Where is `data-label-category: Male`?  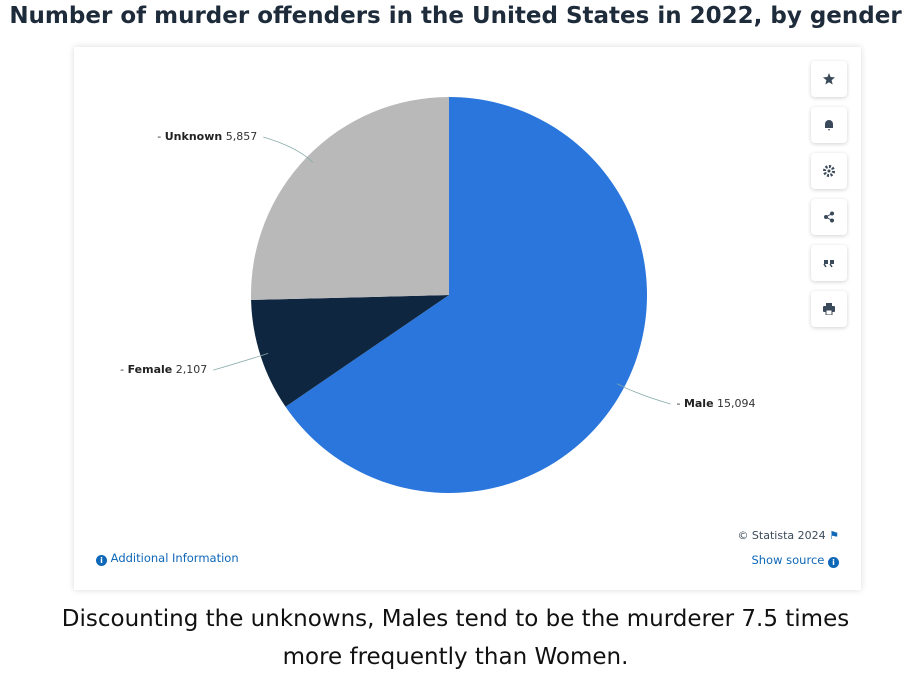 data-label-category: Male is located at coordinates (699, 403).